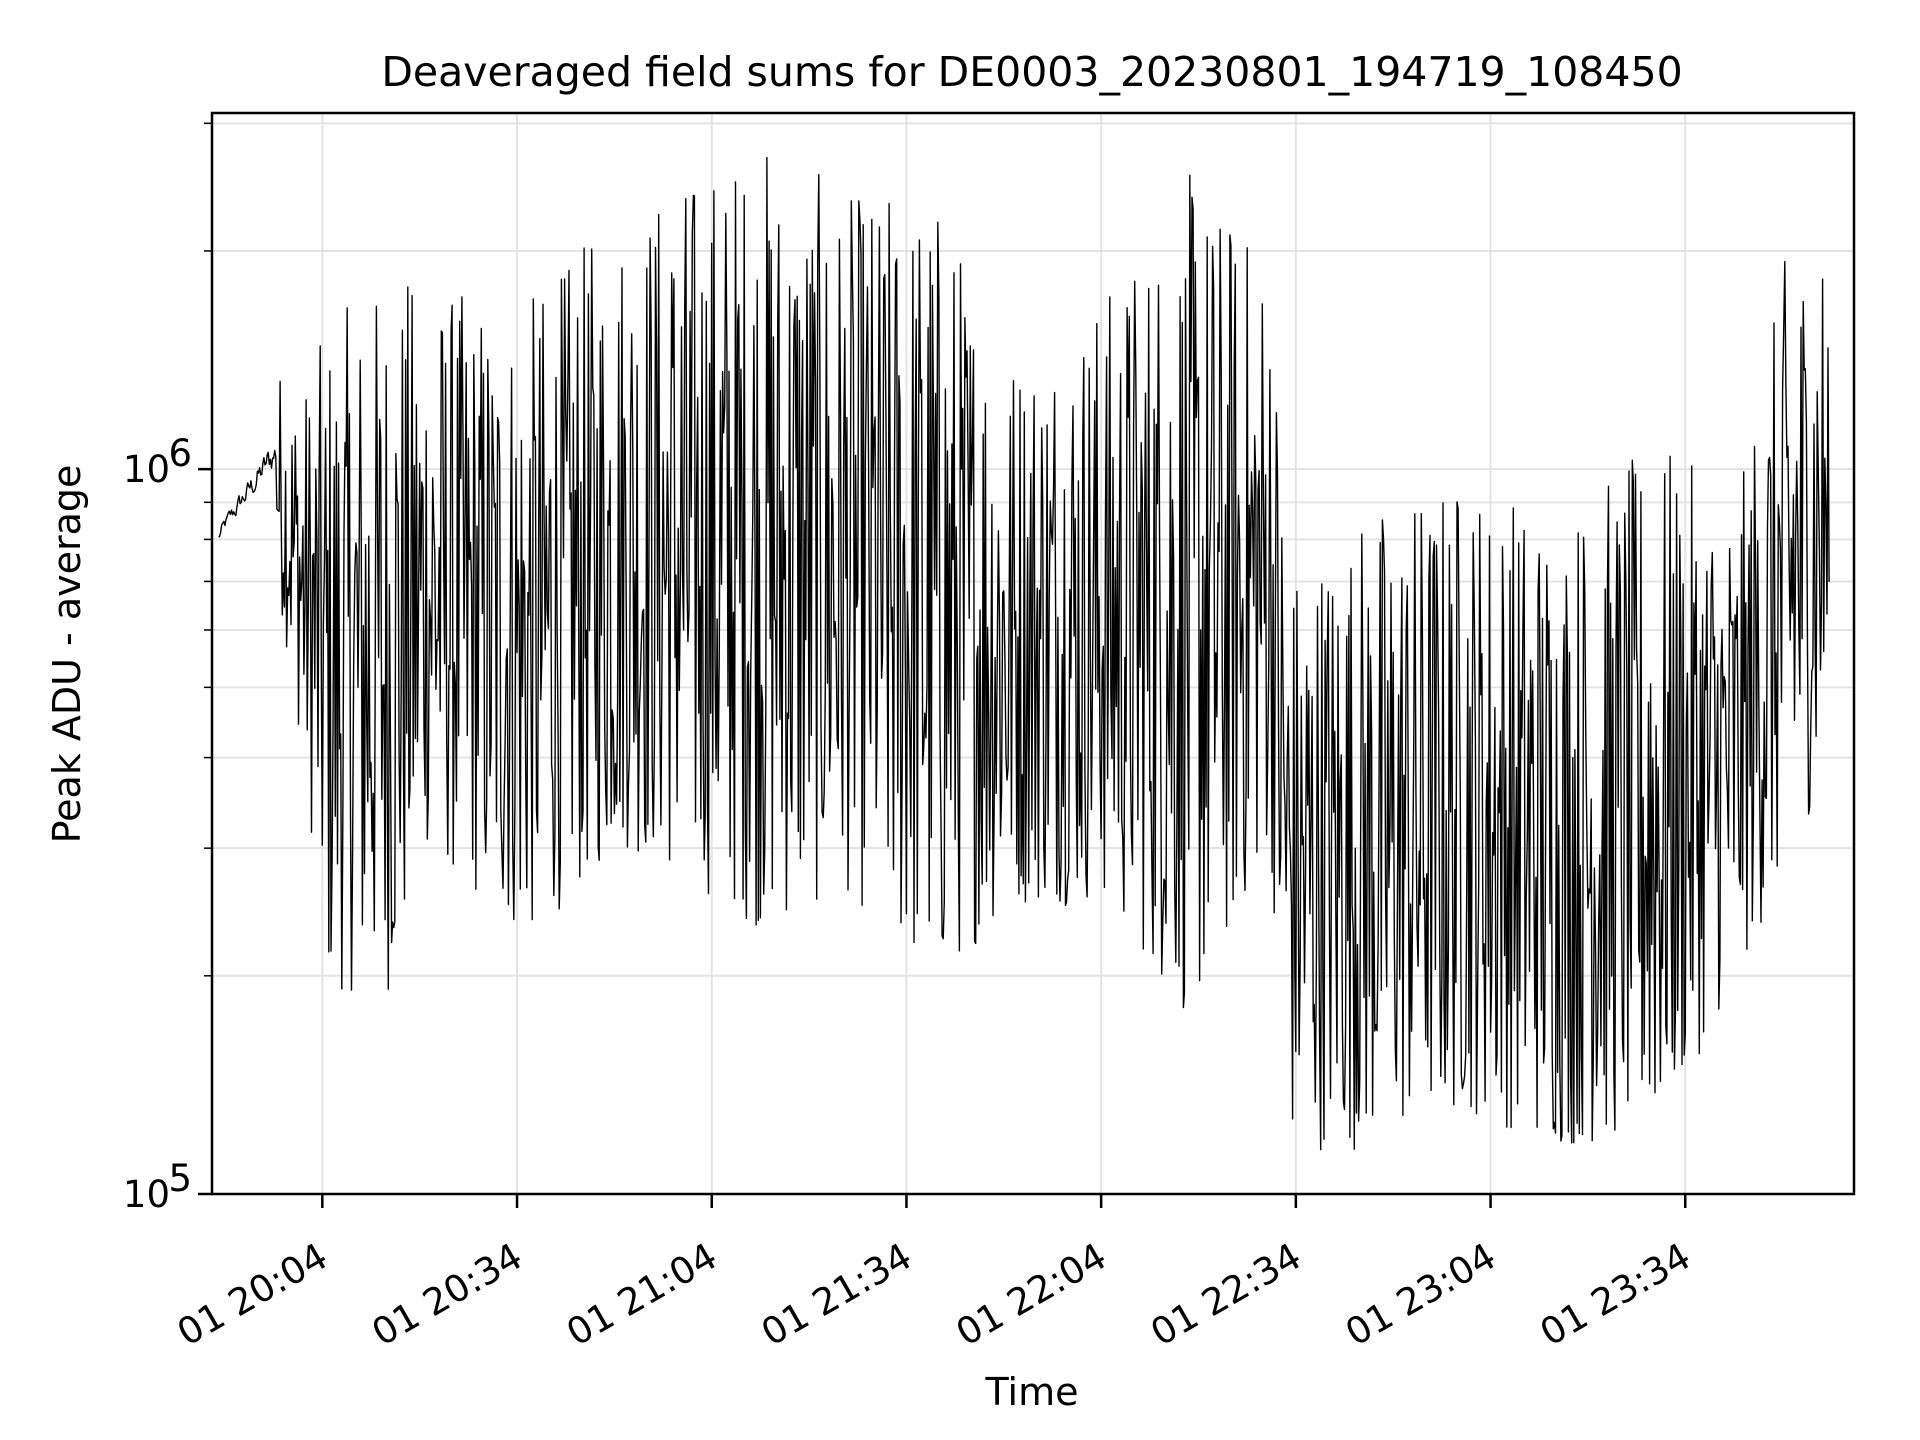 The image size is (1920, 1440). What do you see at coordinates (1032, 1392) in the screenshot?
I see `x-axis-label: Time` at bounding box center [1032, 1392].